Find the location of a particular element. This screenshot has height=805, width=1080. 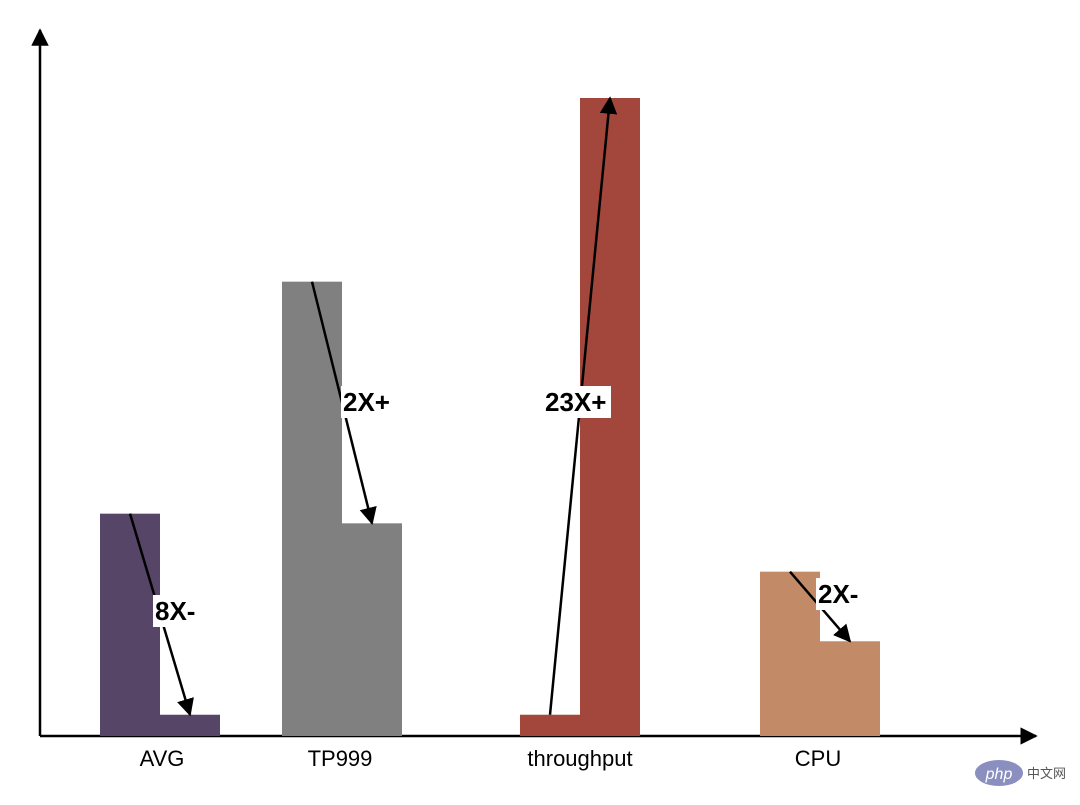

category-labels: AVG TP999 throughput CPU is located at coordinates (491, 758).